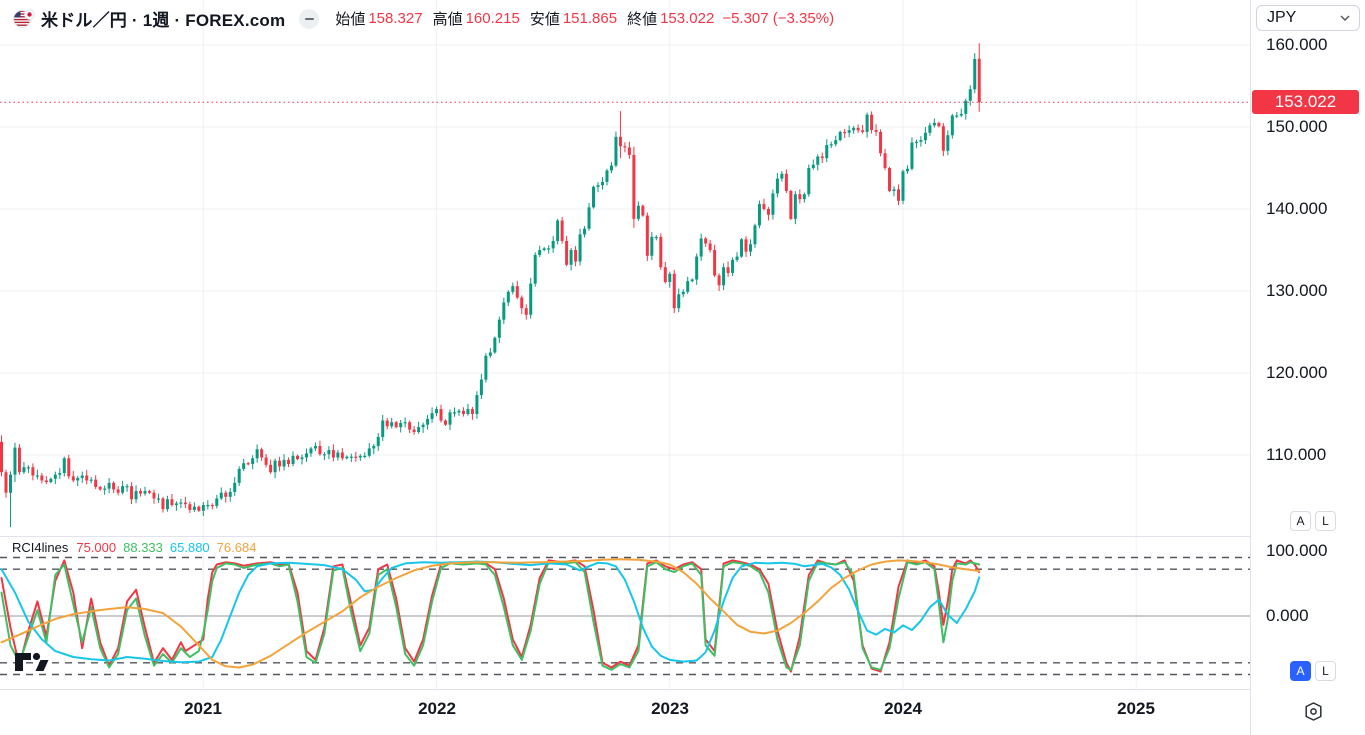  What do you see at coordinates (447, 19) in the screenshot?
I see `high-label: 高値` at bounding box center [447, 19].